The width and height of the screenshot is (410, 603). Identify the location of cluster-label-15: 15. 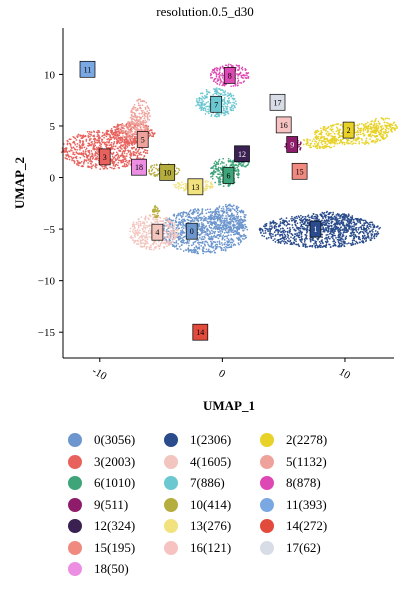
(299, 171).